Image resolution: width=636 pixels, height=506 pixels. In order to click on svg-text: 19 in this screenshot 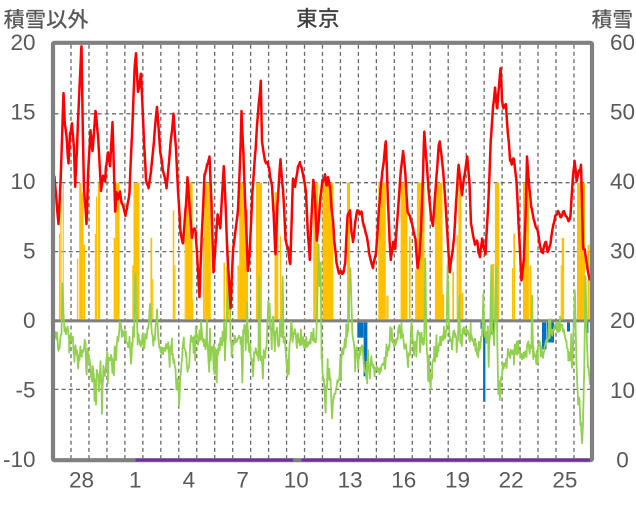, I will do `click(457, 479)`.